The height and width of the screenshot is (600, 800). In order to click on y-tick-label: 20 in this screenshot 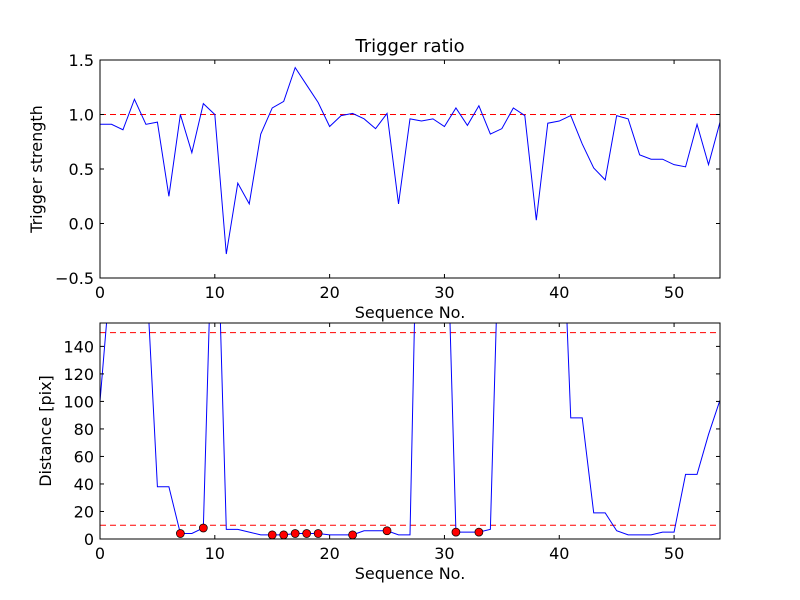, I will do `click(84, 511)`.